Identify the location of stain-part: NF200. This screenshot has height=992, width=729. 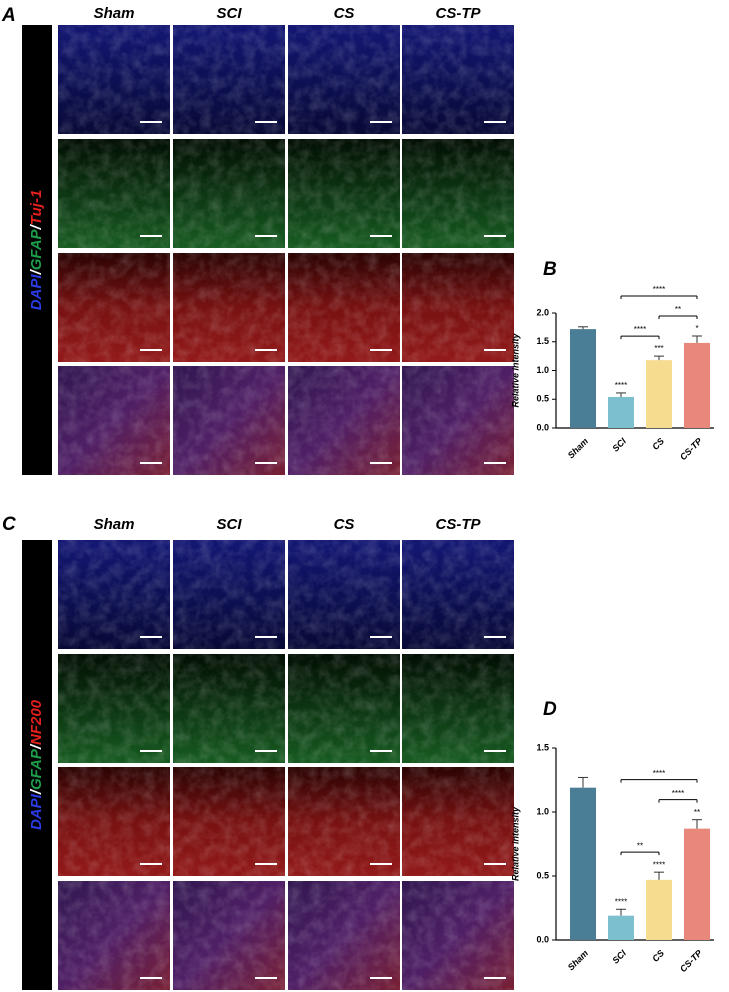
(36, 722).